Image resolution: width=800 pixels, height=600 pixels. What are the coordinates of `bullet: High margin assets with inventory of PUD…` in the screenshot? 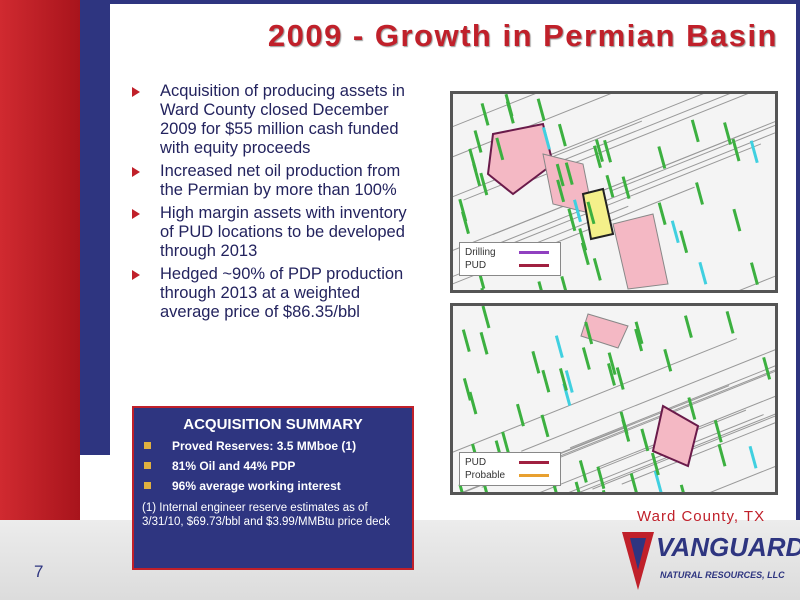 It's located at (273, 232).